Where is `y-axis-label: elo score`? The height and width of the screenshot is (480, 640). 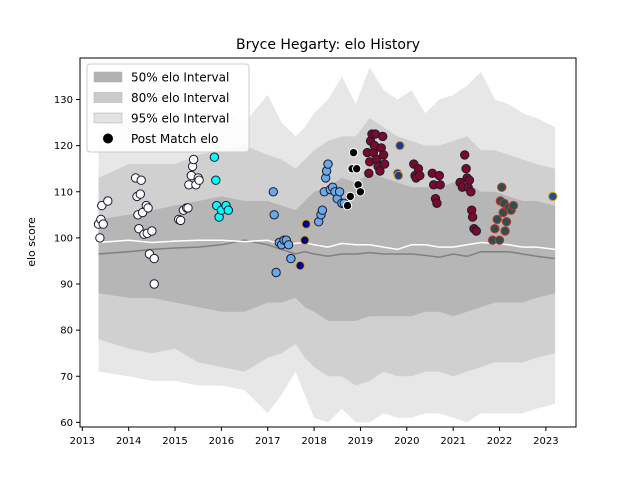 y-axis-label: elo score is located at coordinates (31, 242).